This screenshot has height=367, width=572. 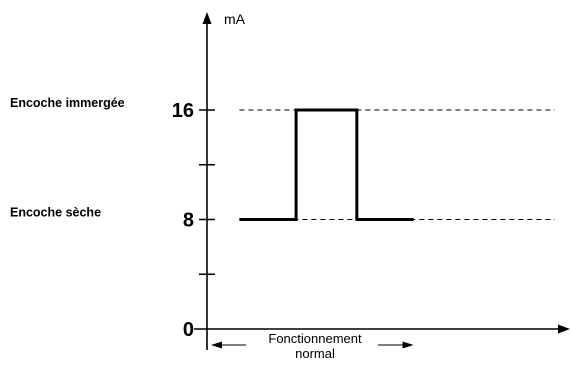 I want to click on level-label-8: Encoche sèche, so click(x=55, y=213).